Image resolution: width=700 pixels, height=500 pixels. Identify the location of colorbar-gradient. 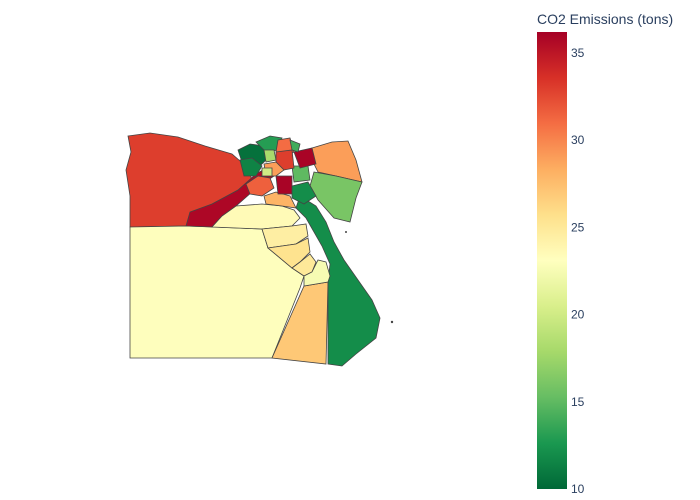
(552, 260).